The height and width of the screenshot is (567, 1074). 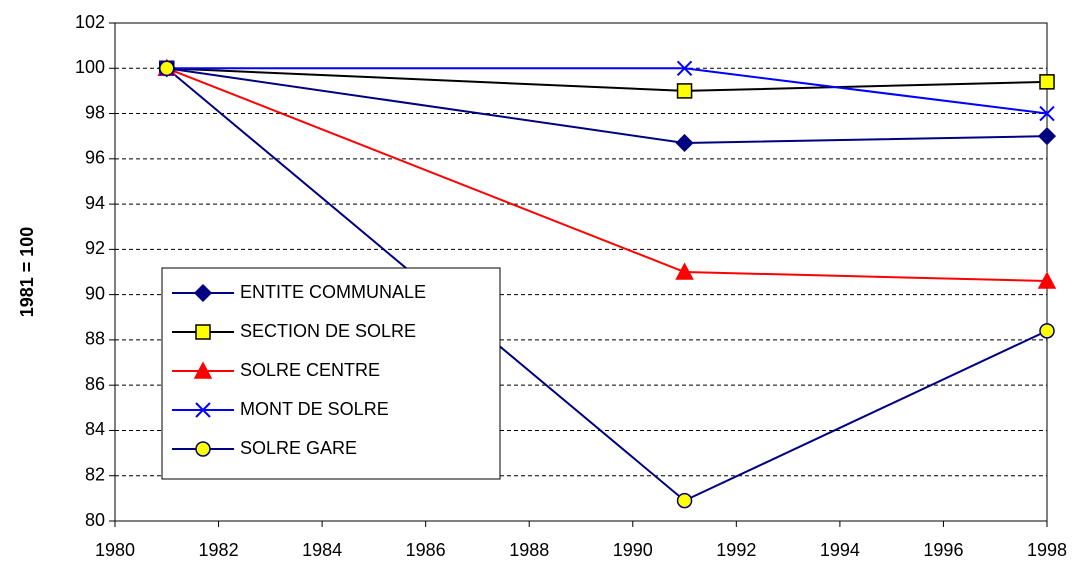 I want to click on y-tick-label: 98, so click(x=95, y=112).